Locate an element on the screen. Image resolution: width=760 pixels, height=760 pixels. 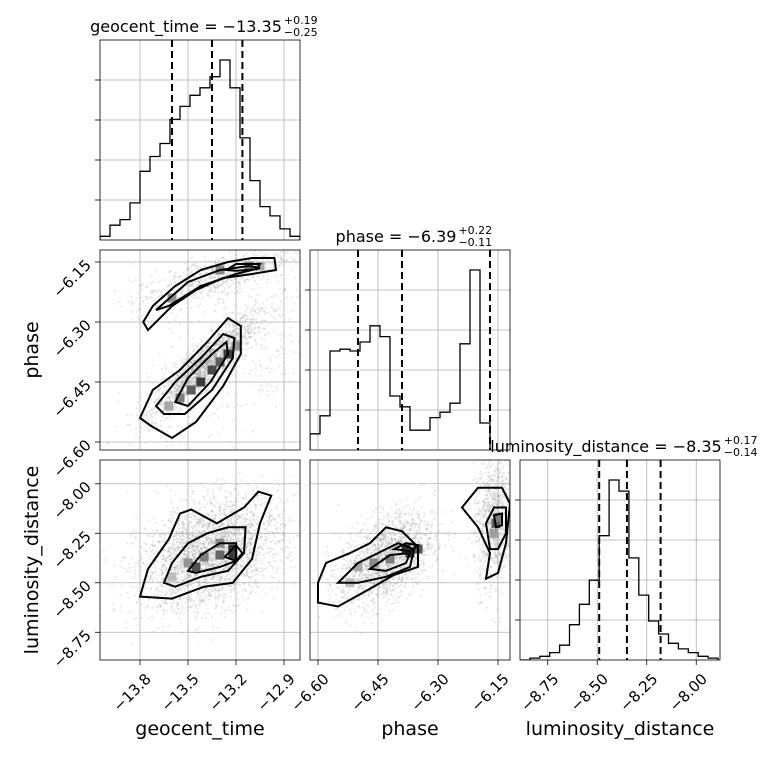
density-cell is located at coordinates (172, 298).